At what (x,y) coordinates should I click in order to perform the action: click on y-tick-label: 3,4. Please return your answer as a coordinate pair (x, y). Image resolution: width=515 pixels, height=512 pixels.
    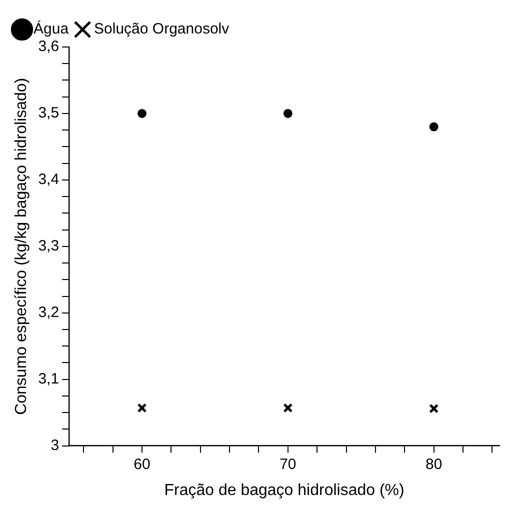
    Looking at the image, I should click on (49, 179).